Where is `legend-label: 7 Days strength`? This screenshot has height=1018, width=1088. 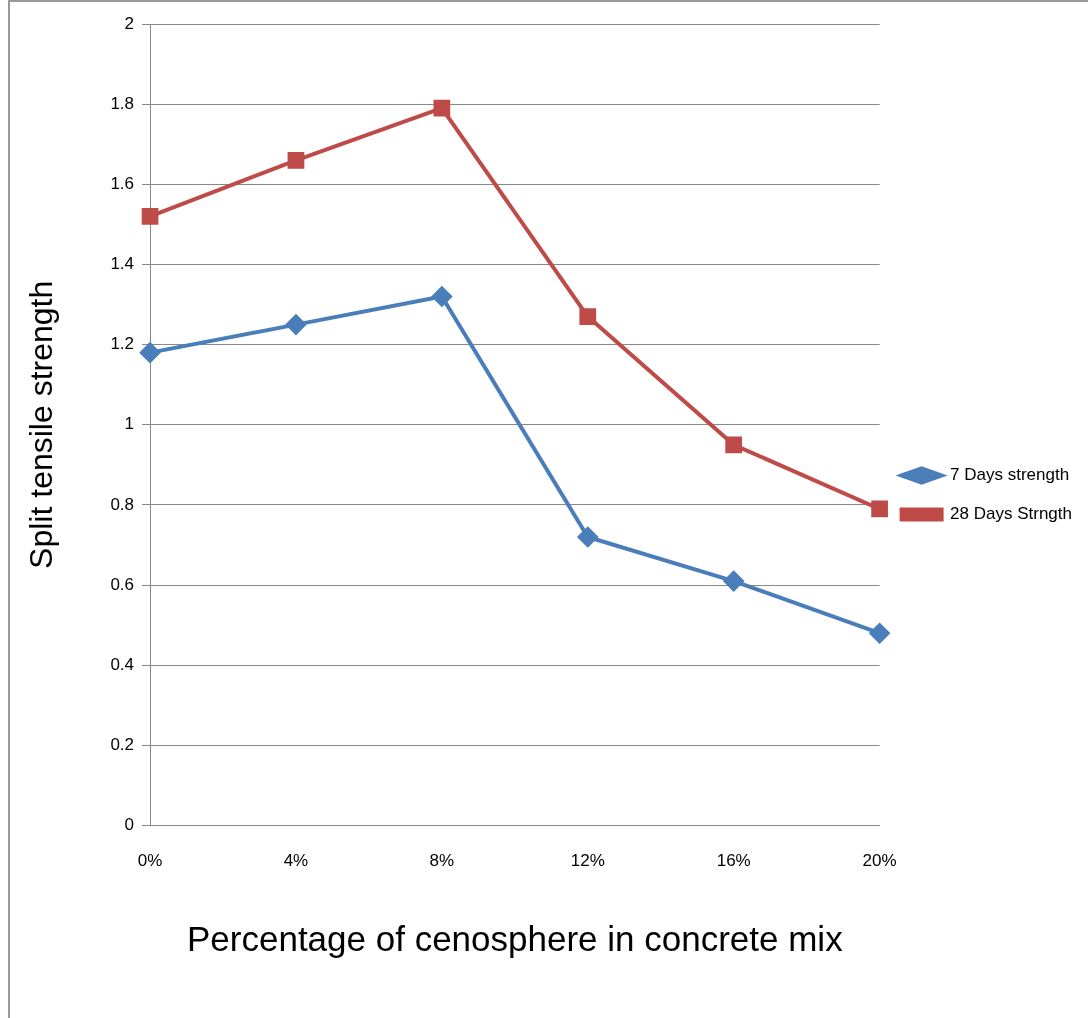
legend-label: 7 Days strength is located at coordinates (1010, 475).